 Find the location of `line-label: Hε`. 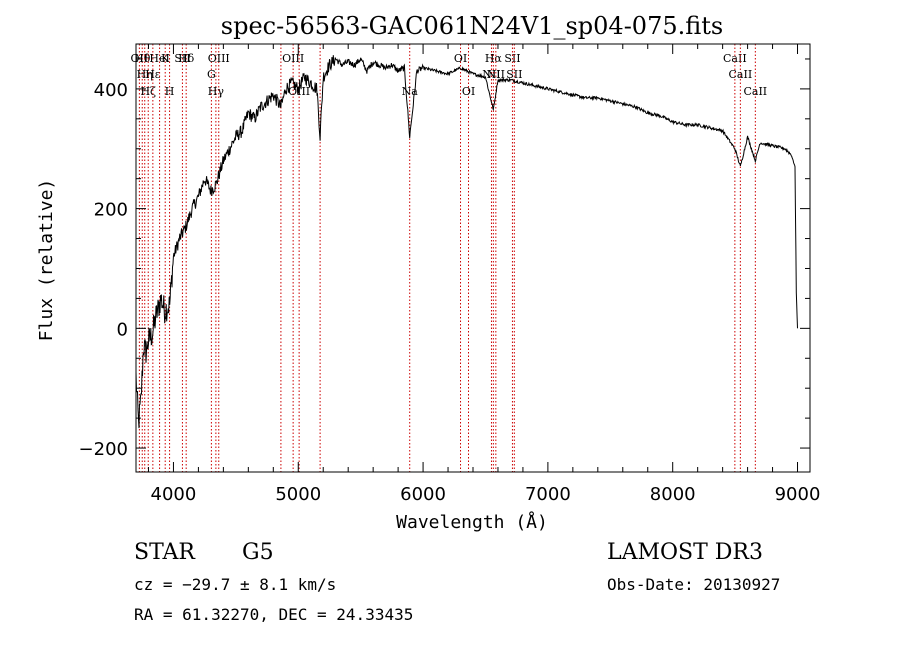

line-label: Hε is located at coordinates (153, 74).